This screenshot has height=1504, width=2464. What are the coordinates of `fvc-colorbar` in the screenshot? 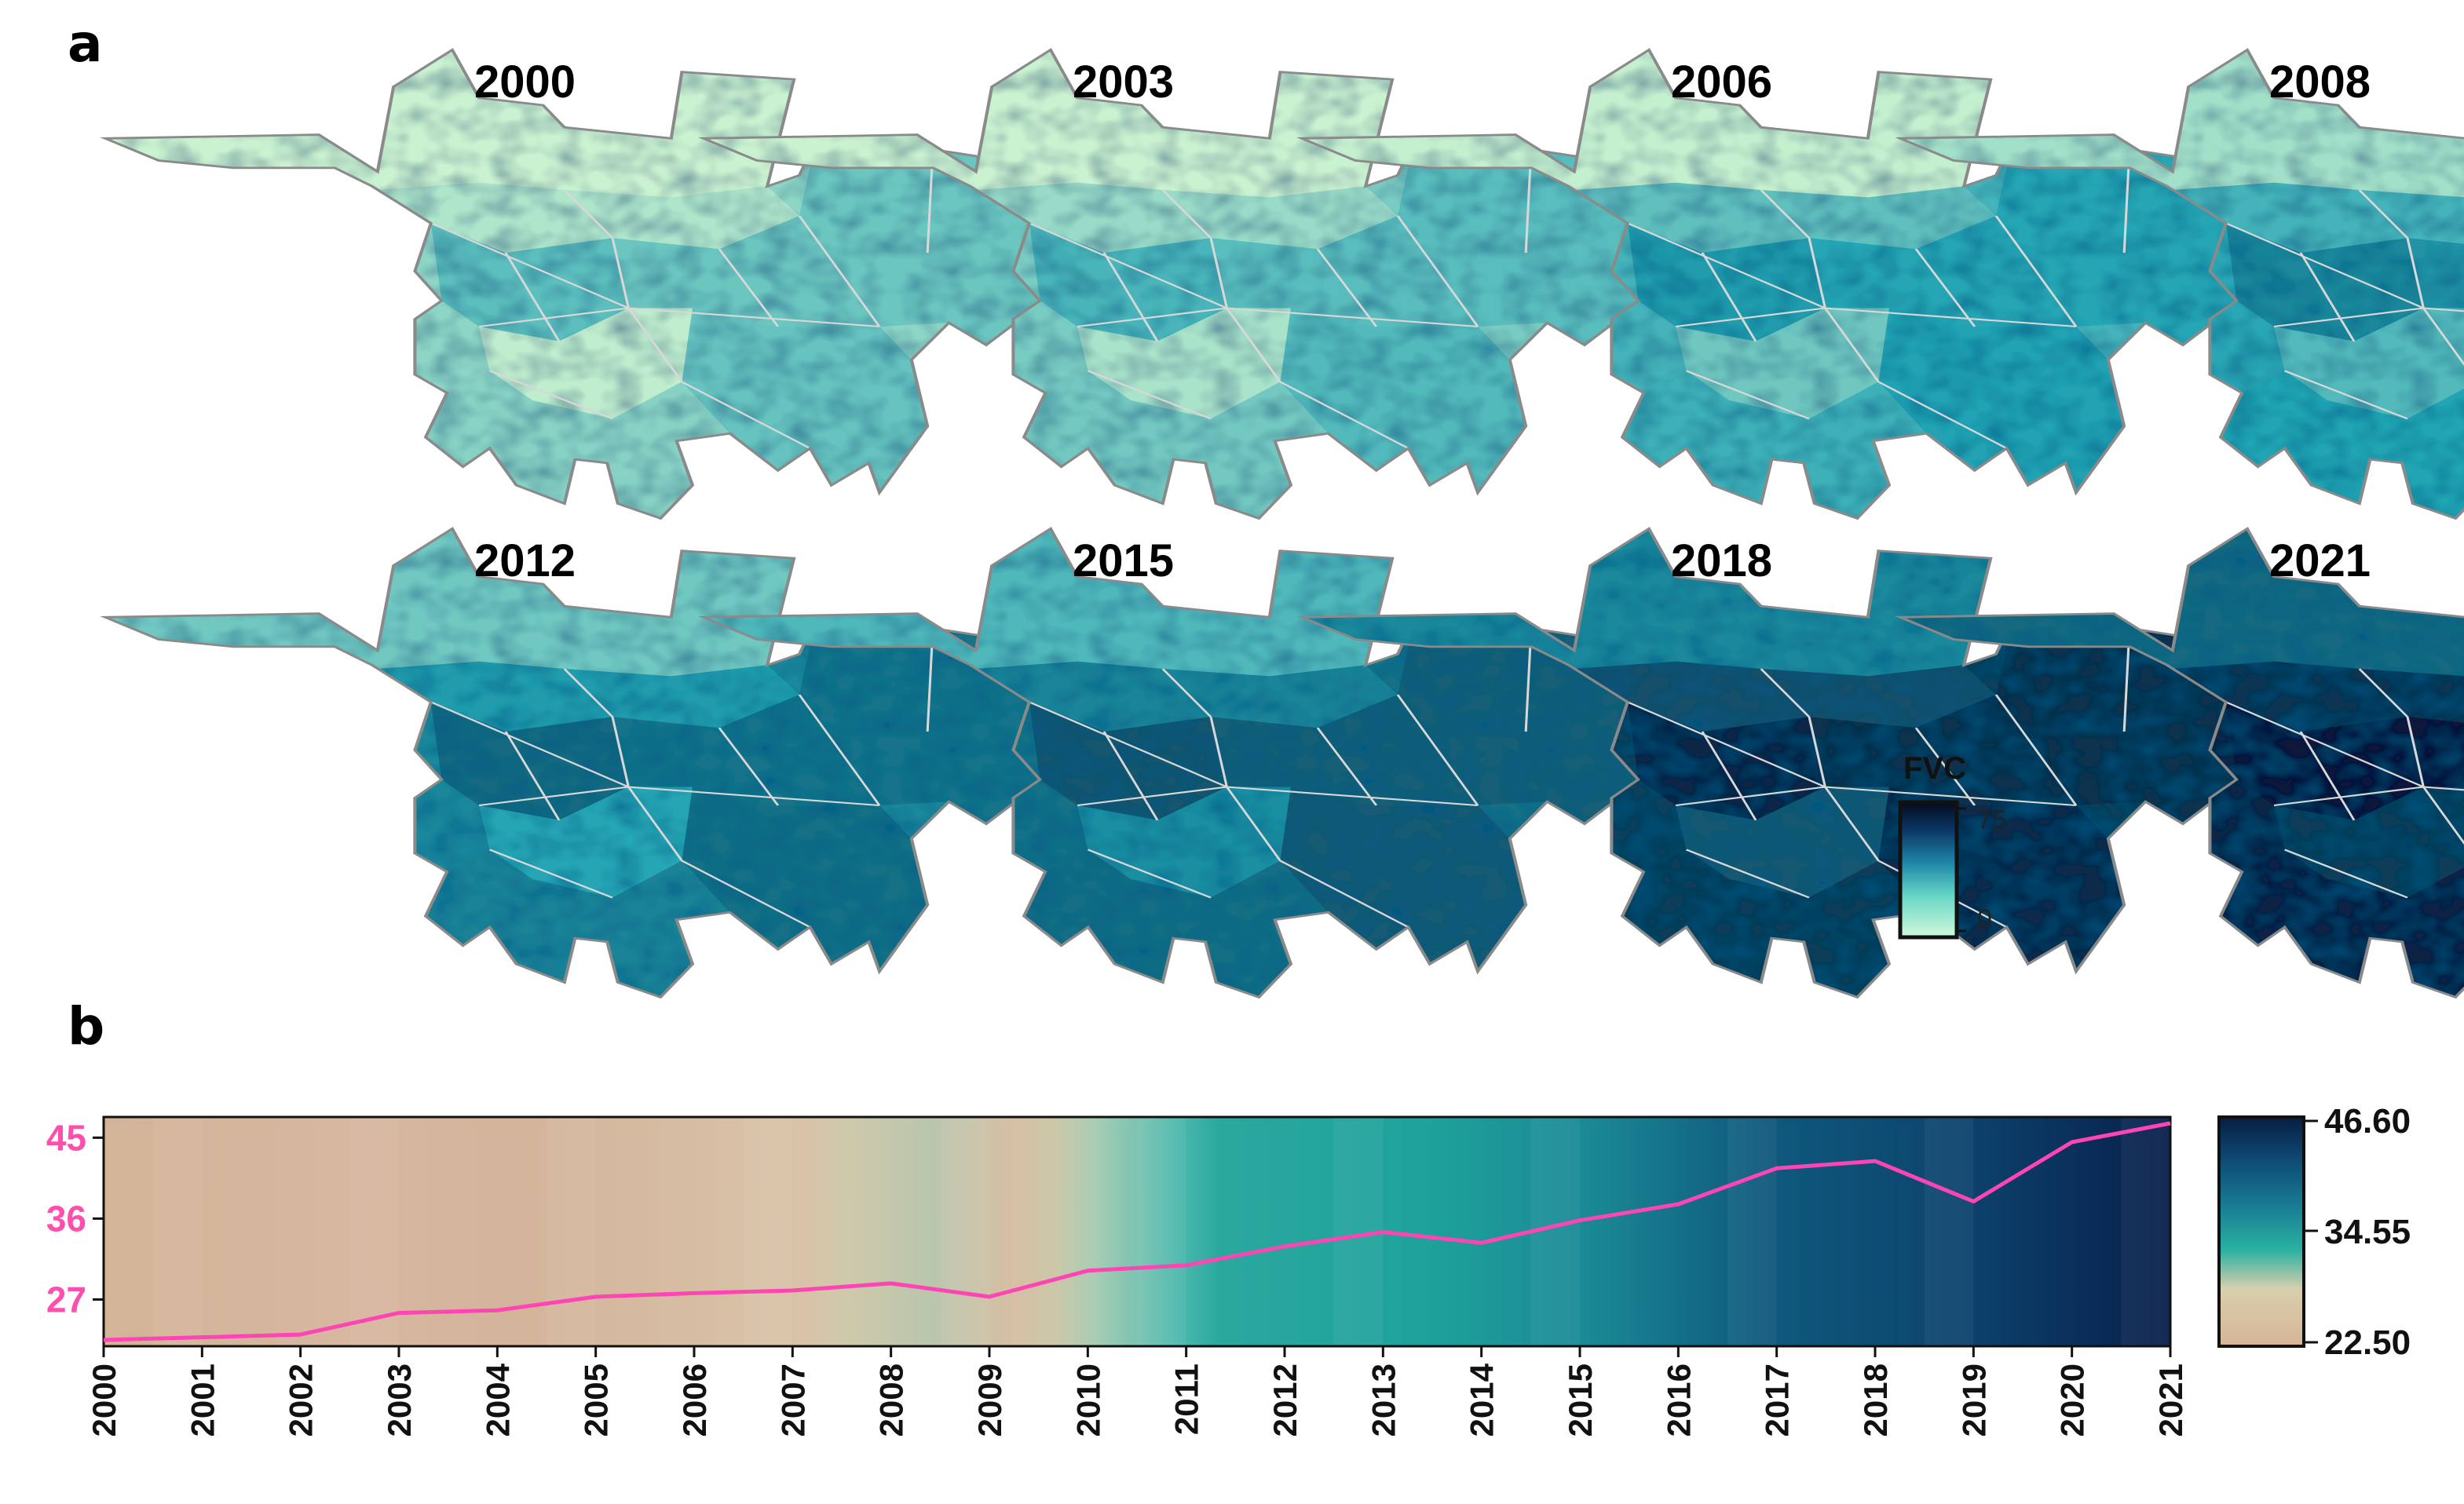 It's located at (1929, 870).